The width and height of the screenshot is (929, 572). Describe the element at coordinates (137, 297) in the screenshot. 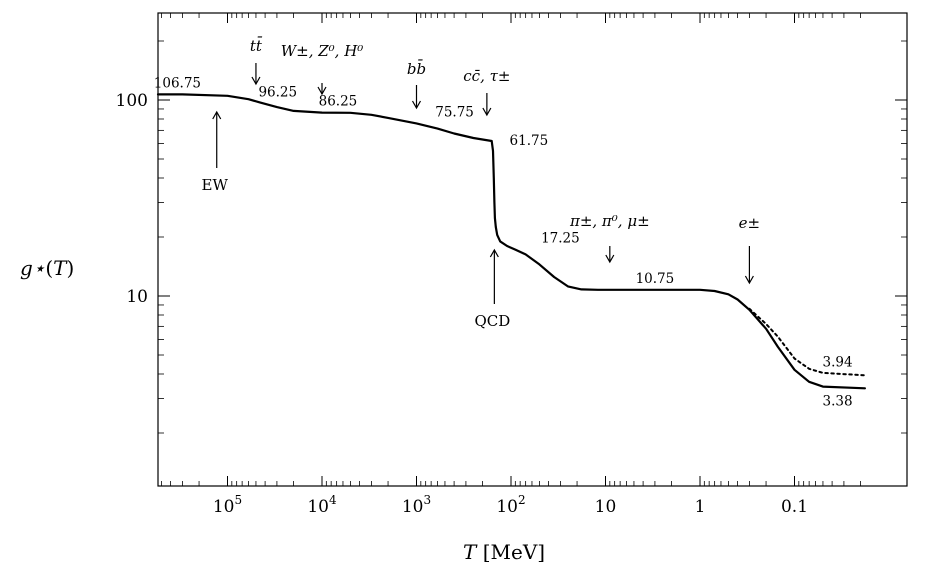

I see `y-tick-label: 10` at that location.